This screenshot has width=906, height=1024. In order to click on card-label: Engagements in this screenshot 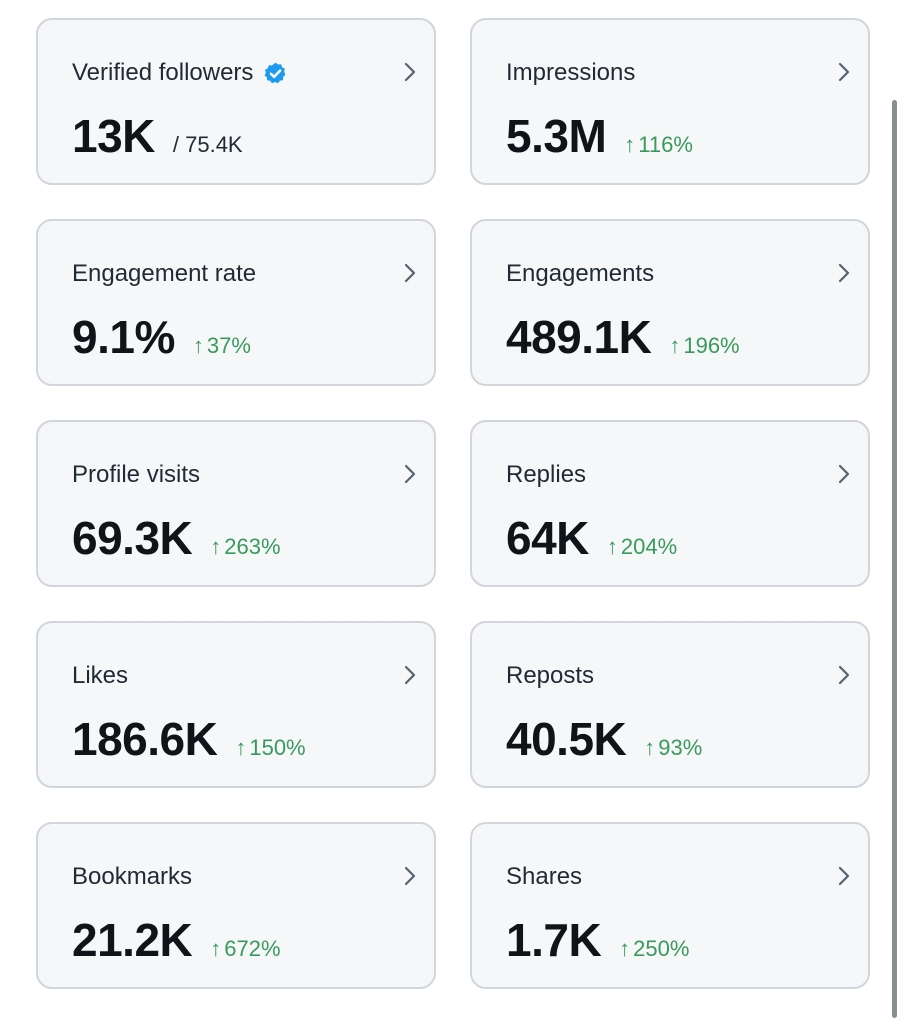, I will do `click(580, 273)`.